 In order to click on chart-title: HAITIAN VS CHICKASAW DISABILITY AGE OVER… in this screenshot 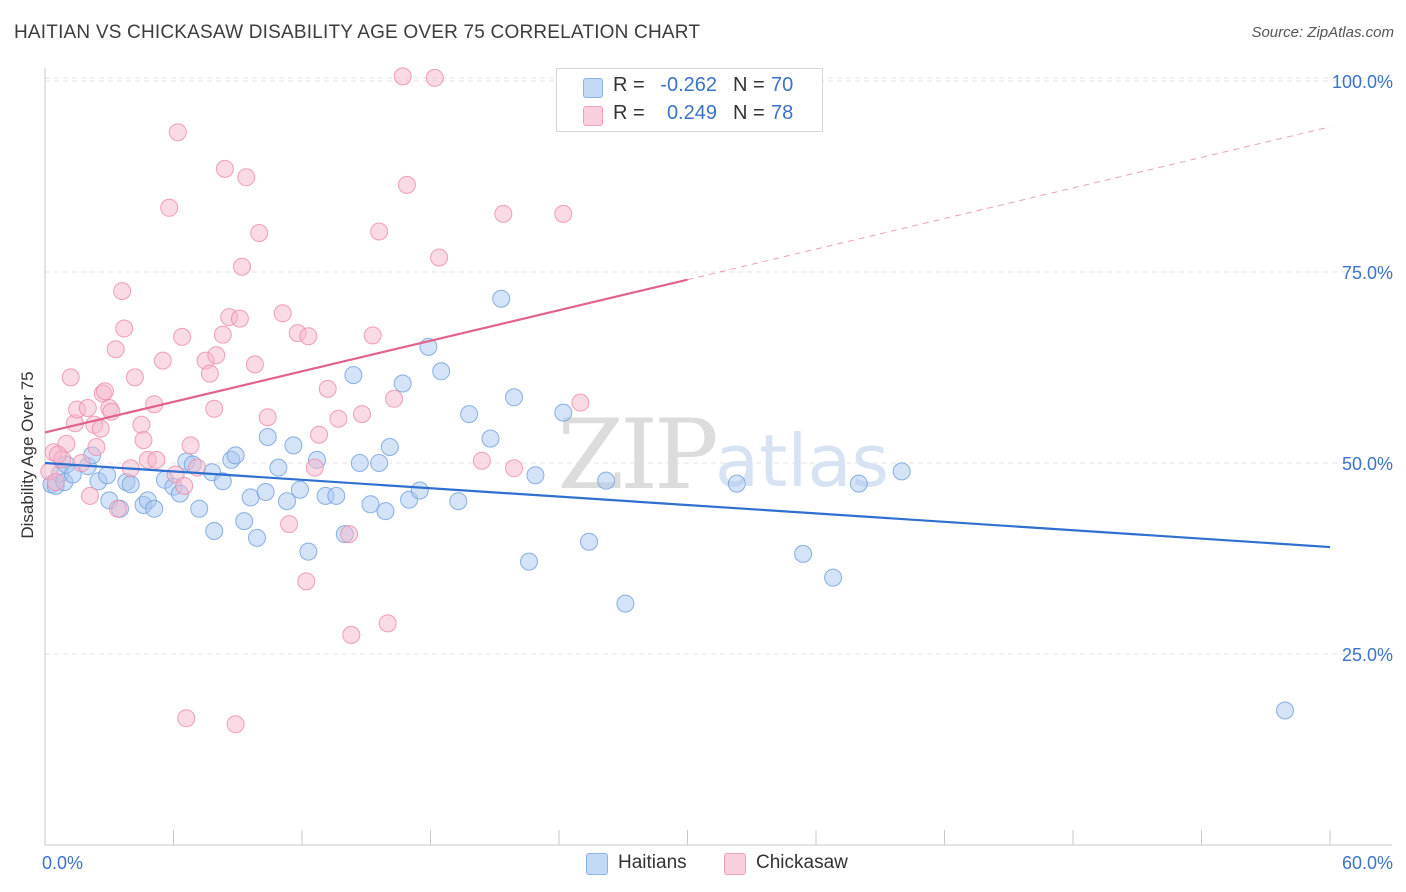, I will do `click(357, 32)`.